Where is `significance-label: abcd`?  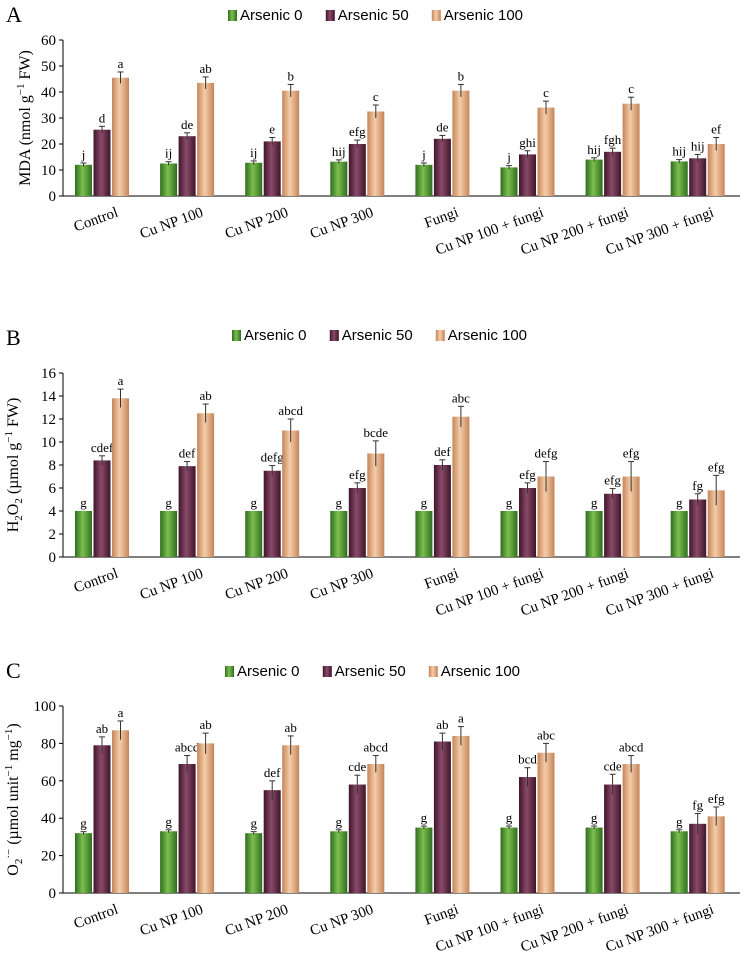 significance-label: abcd is located at coordinates (376, 747).